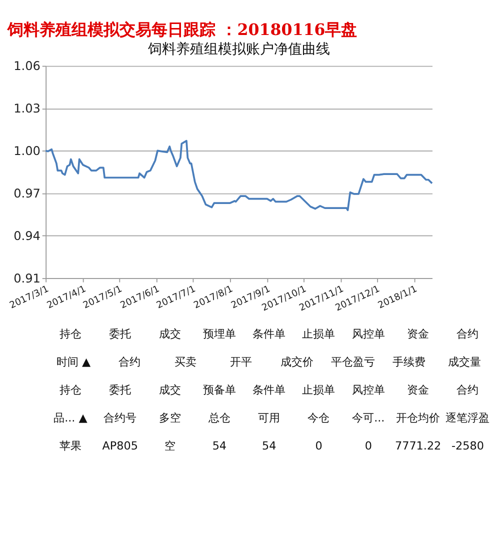 The image size is (500, 554). What do you see at coordinates (120, 445) in the screenshot?
I see `text: AP805` at bounding box center [120, 445].